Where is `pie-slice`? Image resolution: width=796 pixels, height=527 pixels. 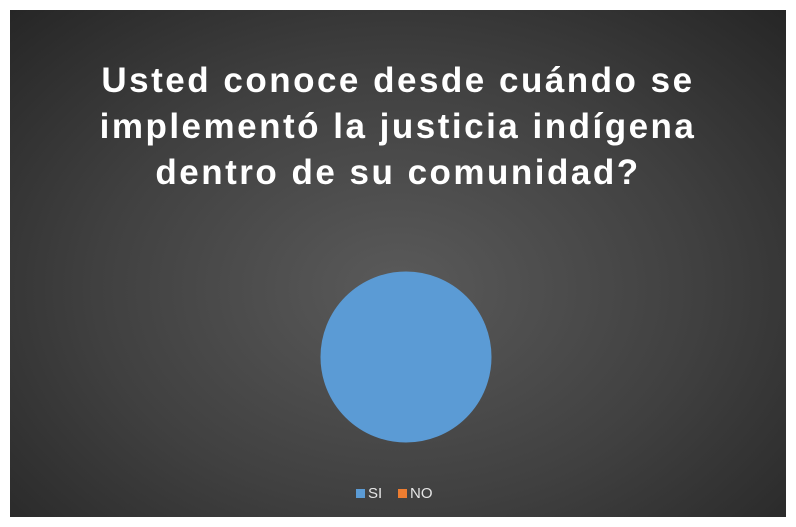
pie-slice is located at coordinates (406, 357).